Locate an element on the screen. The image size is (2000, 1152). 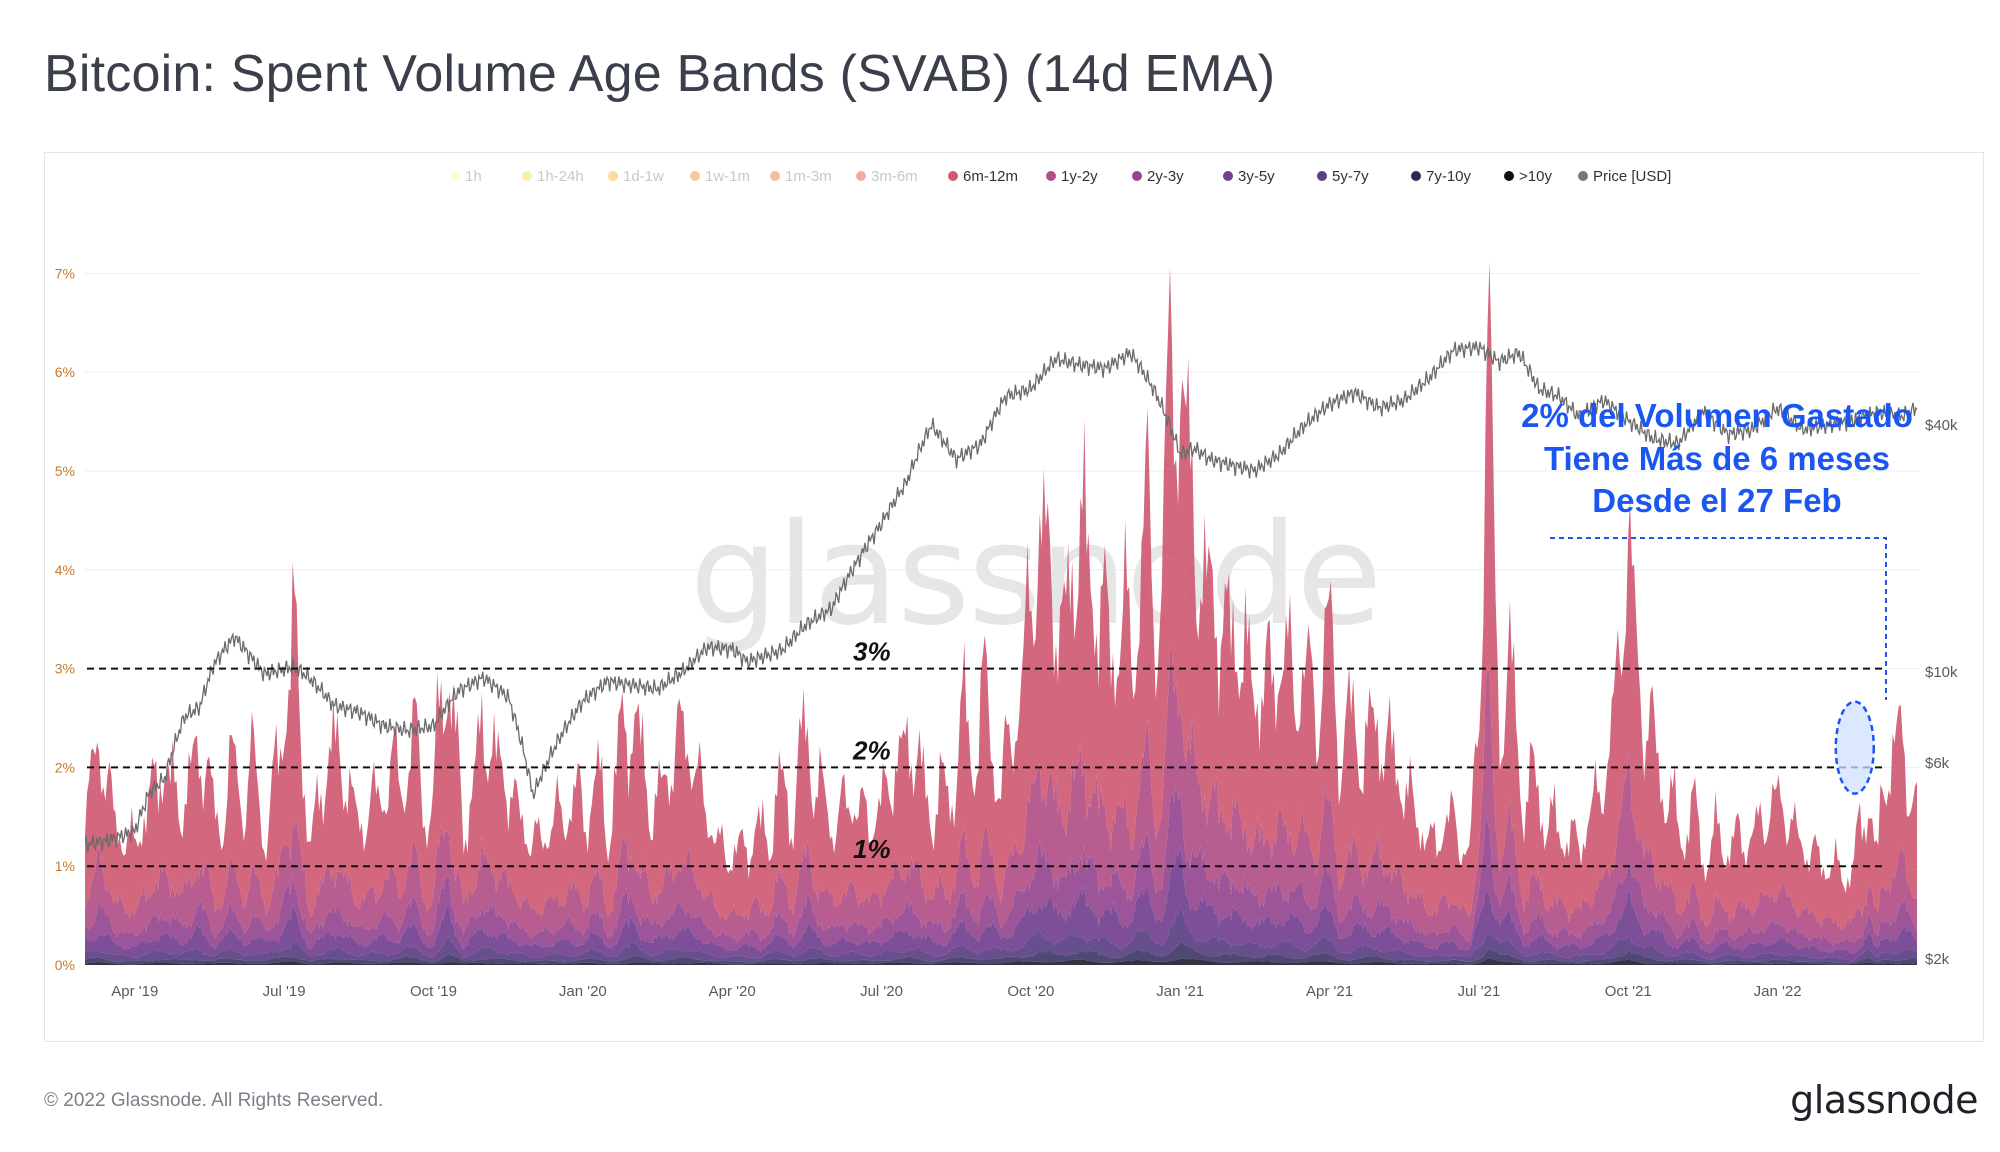
y-left-tick-label: 0% is located at coordinates (65, 965).